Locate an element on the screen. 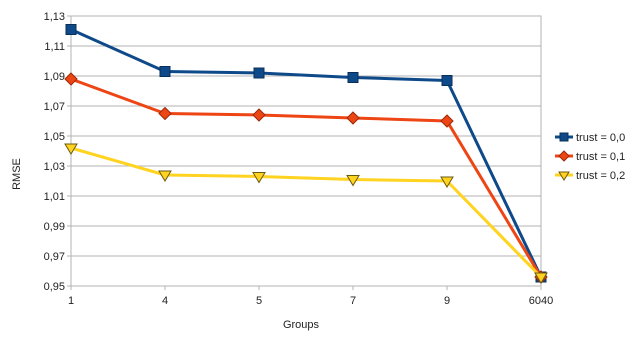 This screenshot has width=632, height=338. y-tick-label: 1,09 is located at coordinates (54, 77).